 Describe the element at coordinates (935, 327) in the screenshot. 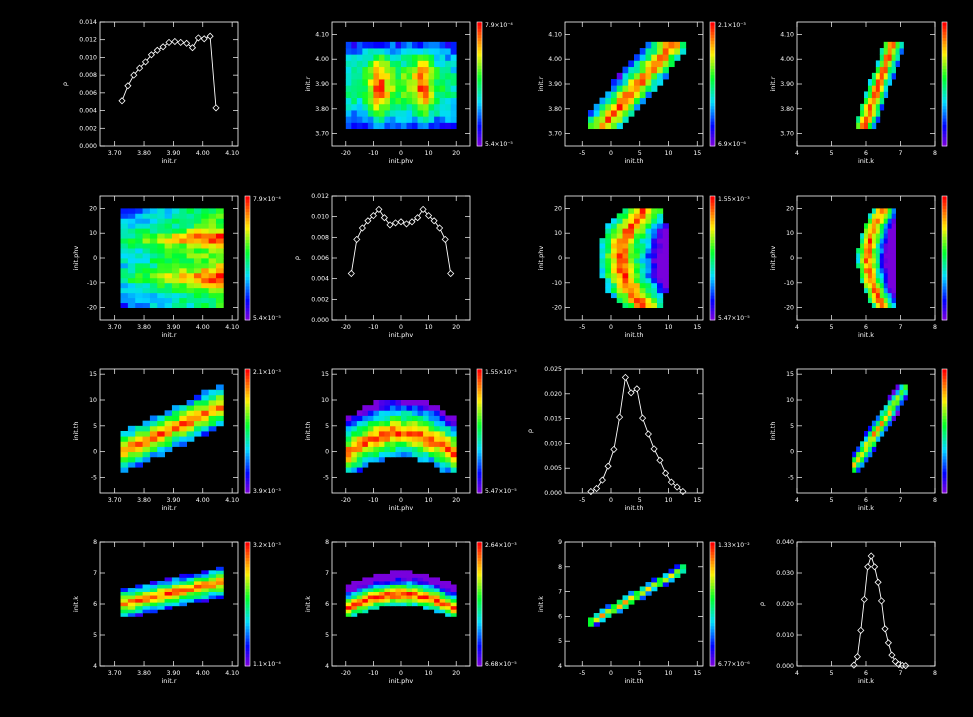

I see `x-tick-label: 8` at that location.